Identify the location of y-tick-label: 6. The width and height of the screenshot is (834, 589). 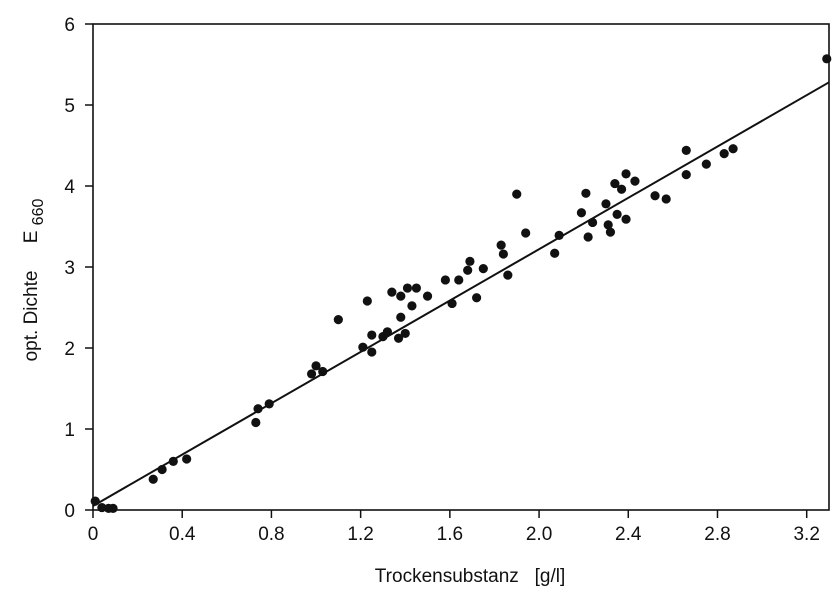
(69, 25).